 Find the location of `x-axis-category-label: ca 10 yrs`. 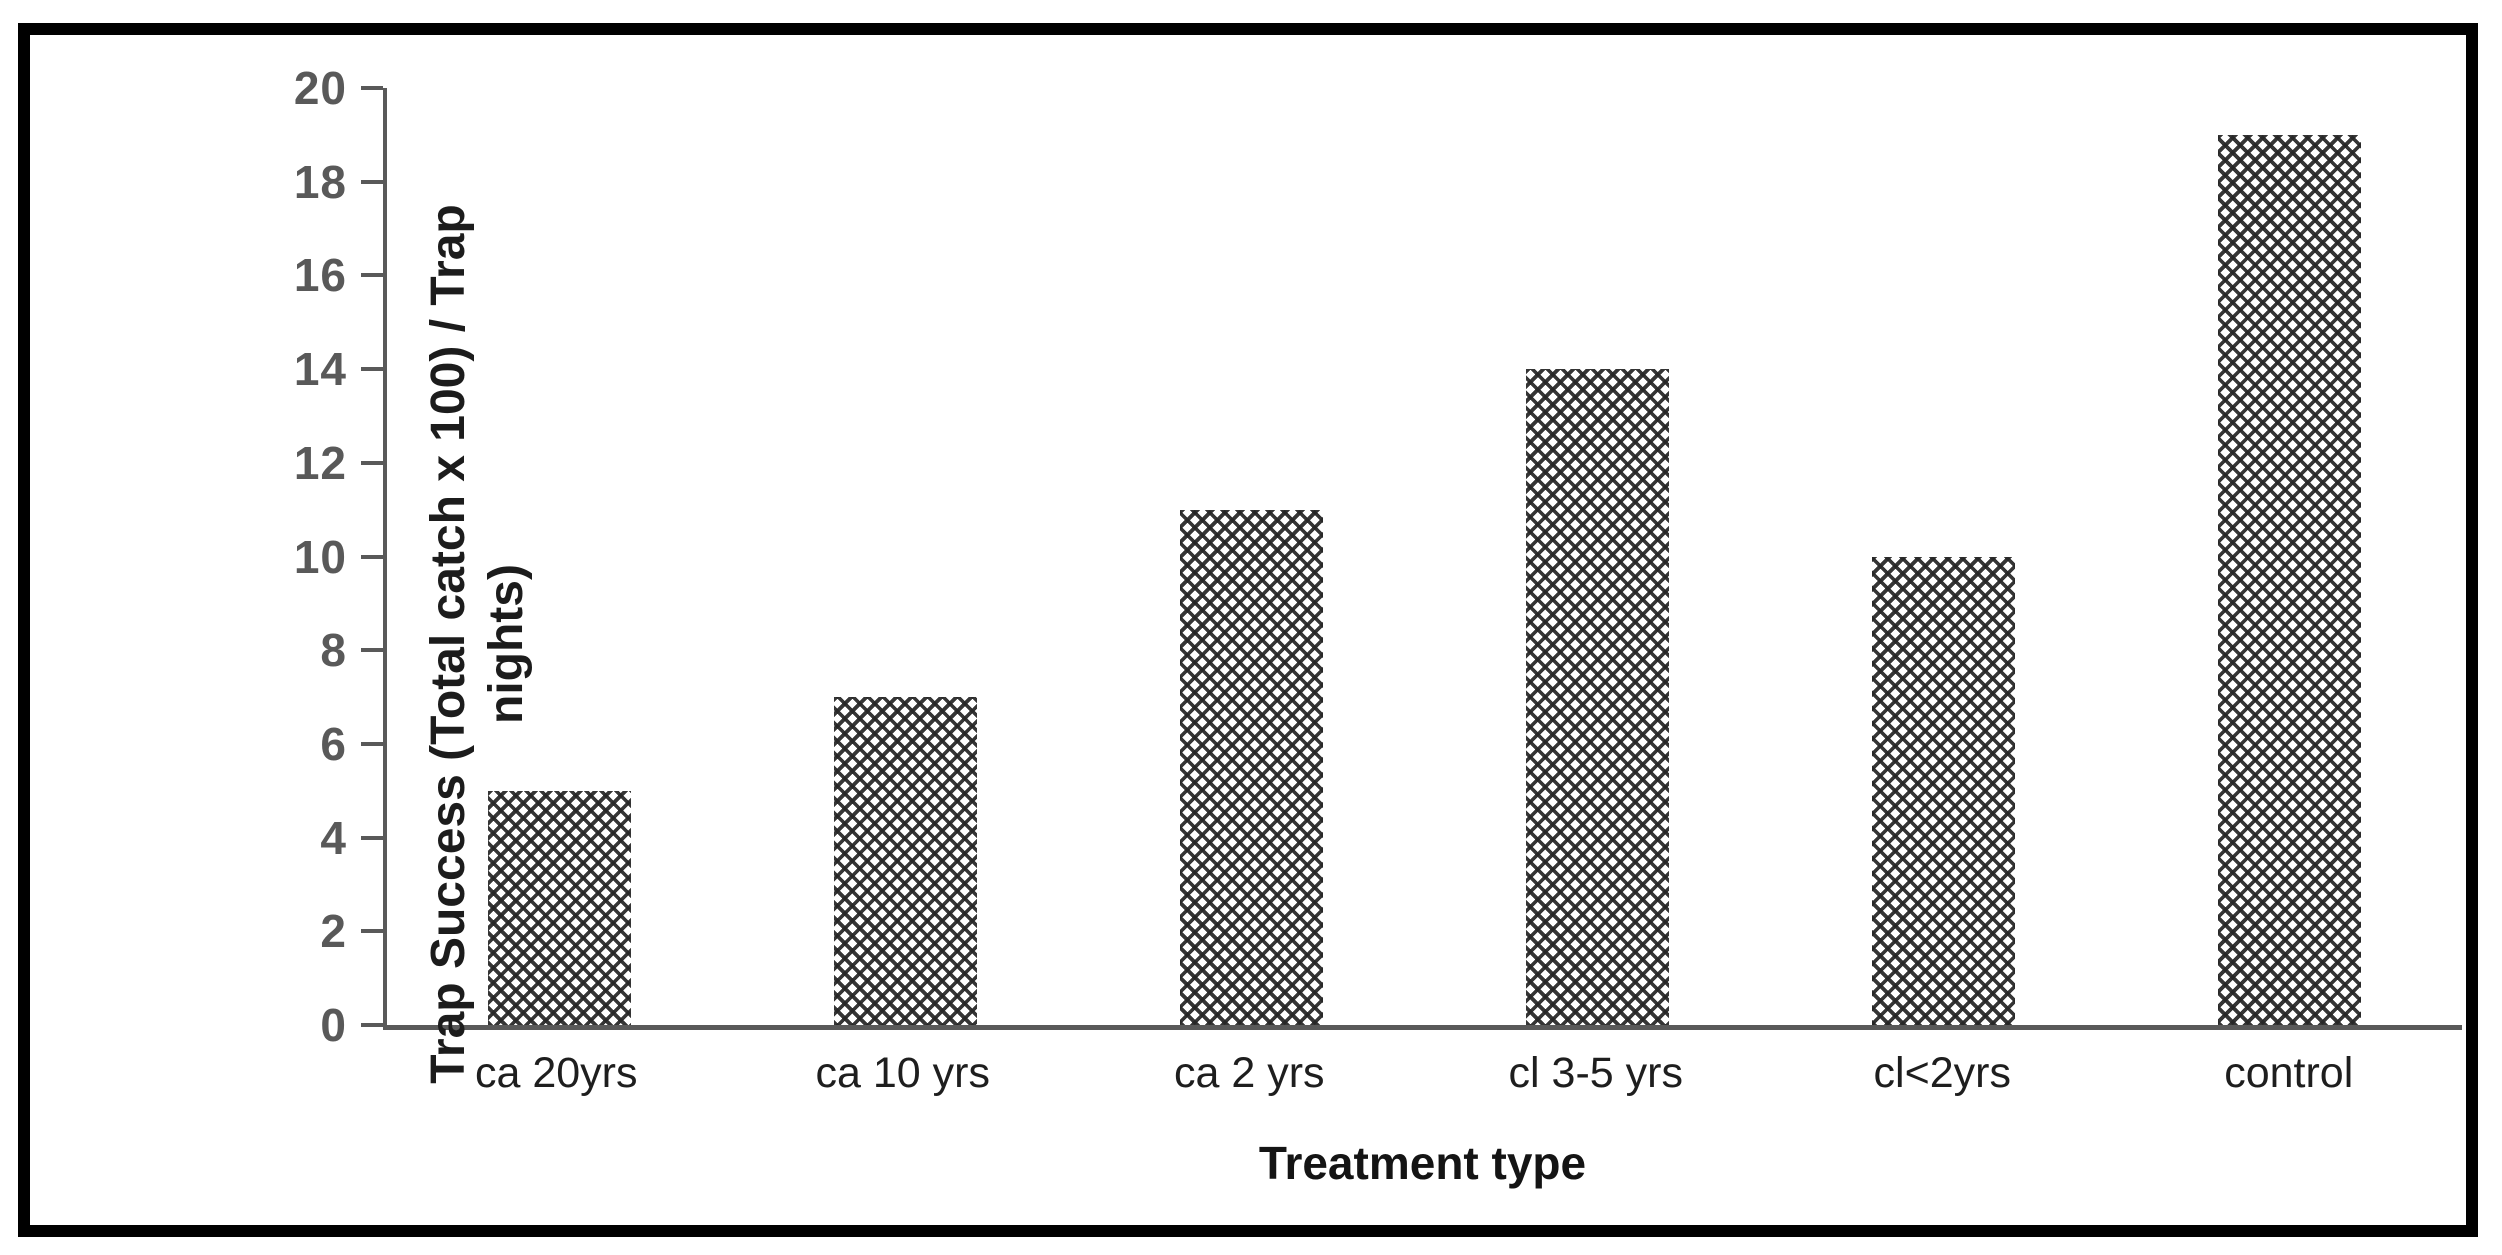

x-axis-category-label: ca 10 yrs is located at coordinates (902, 1073).